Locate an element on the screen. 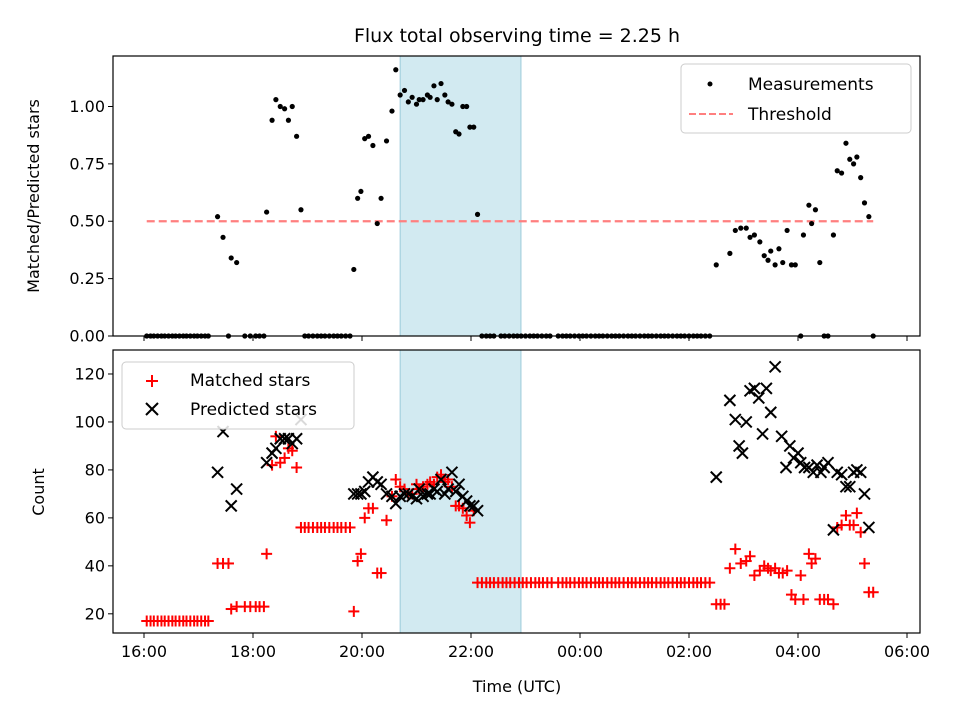  top-x-ticks is located at coordinates (525, 338).